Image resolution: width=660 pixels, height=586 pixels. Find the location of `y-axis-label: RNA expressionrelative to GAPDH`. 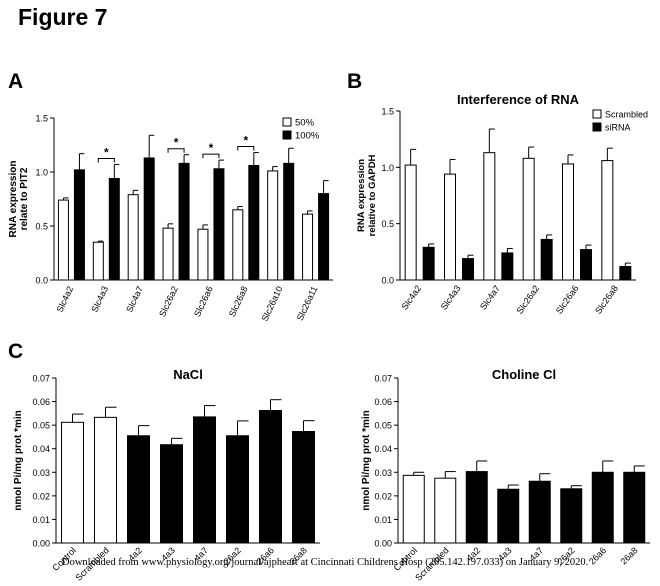

y-axis-label: RNA expressionrelative to GAPDH is located at coordinates (367, 195).